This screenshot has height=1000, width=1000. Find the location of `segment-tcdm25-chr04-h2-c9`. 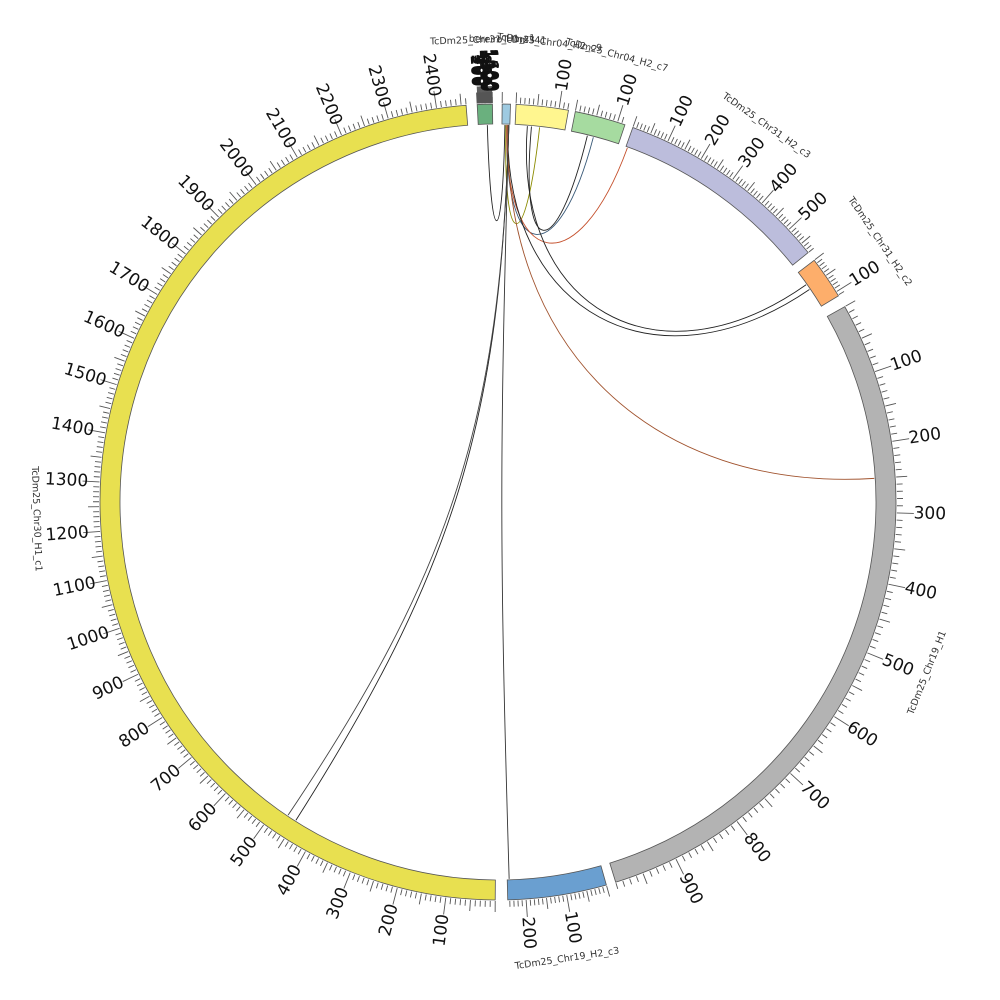

segment-tcdm25-chr04-h2-c9 is located at coordinates (541, 117).